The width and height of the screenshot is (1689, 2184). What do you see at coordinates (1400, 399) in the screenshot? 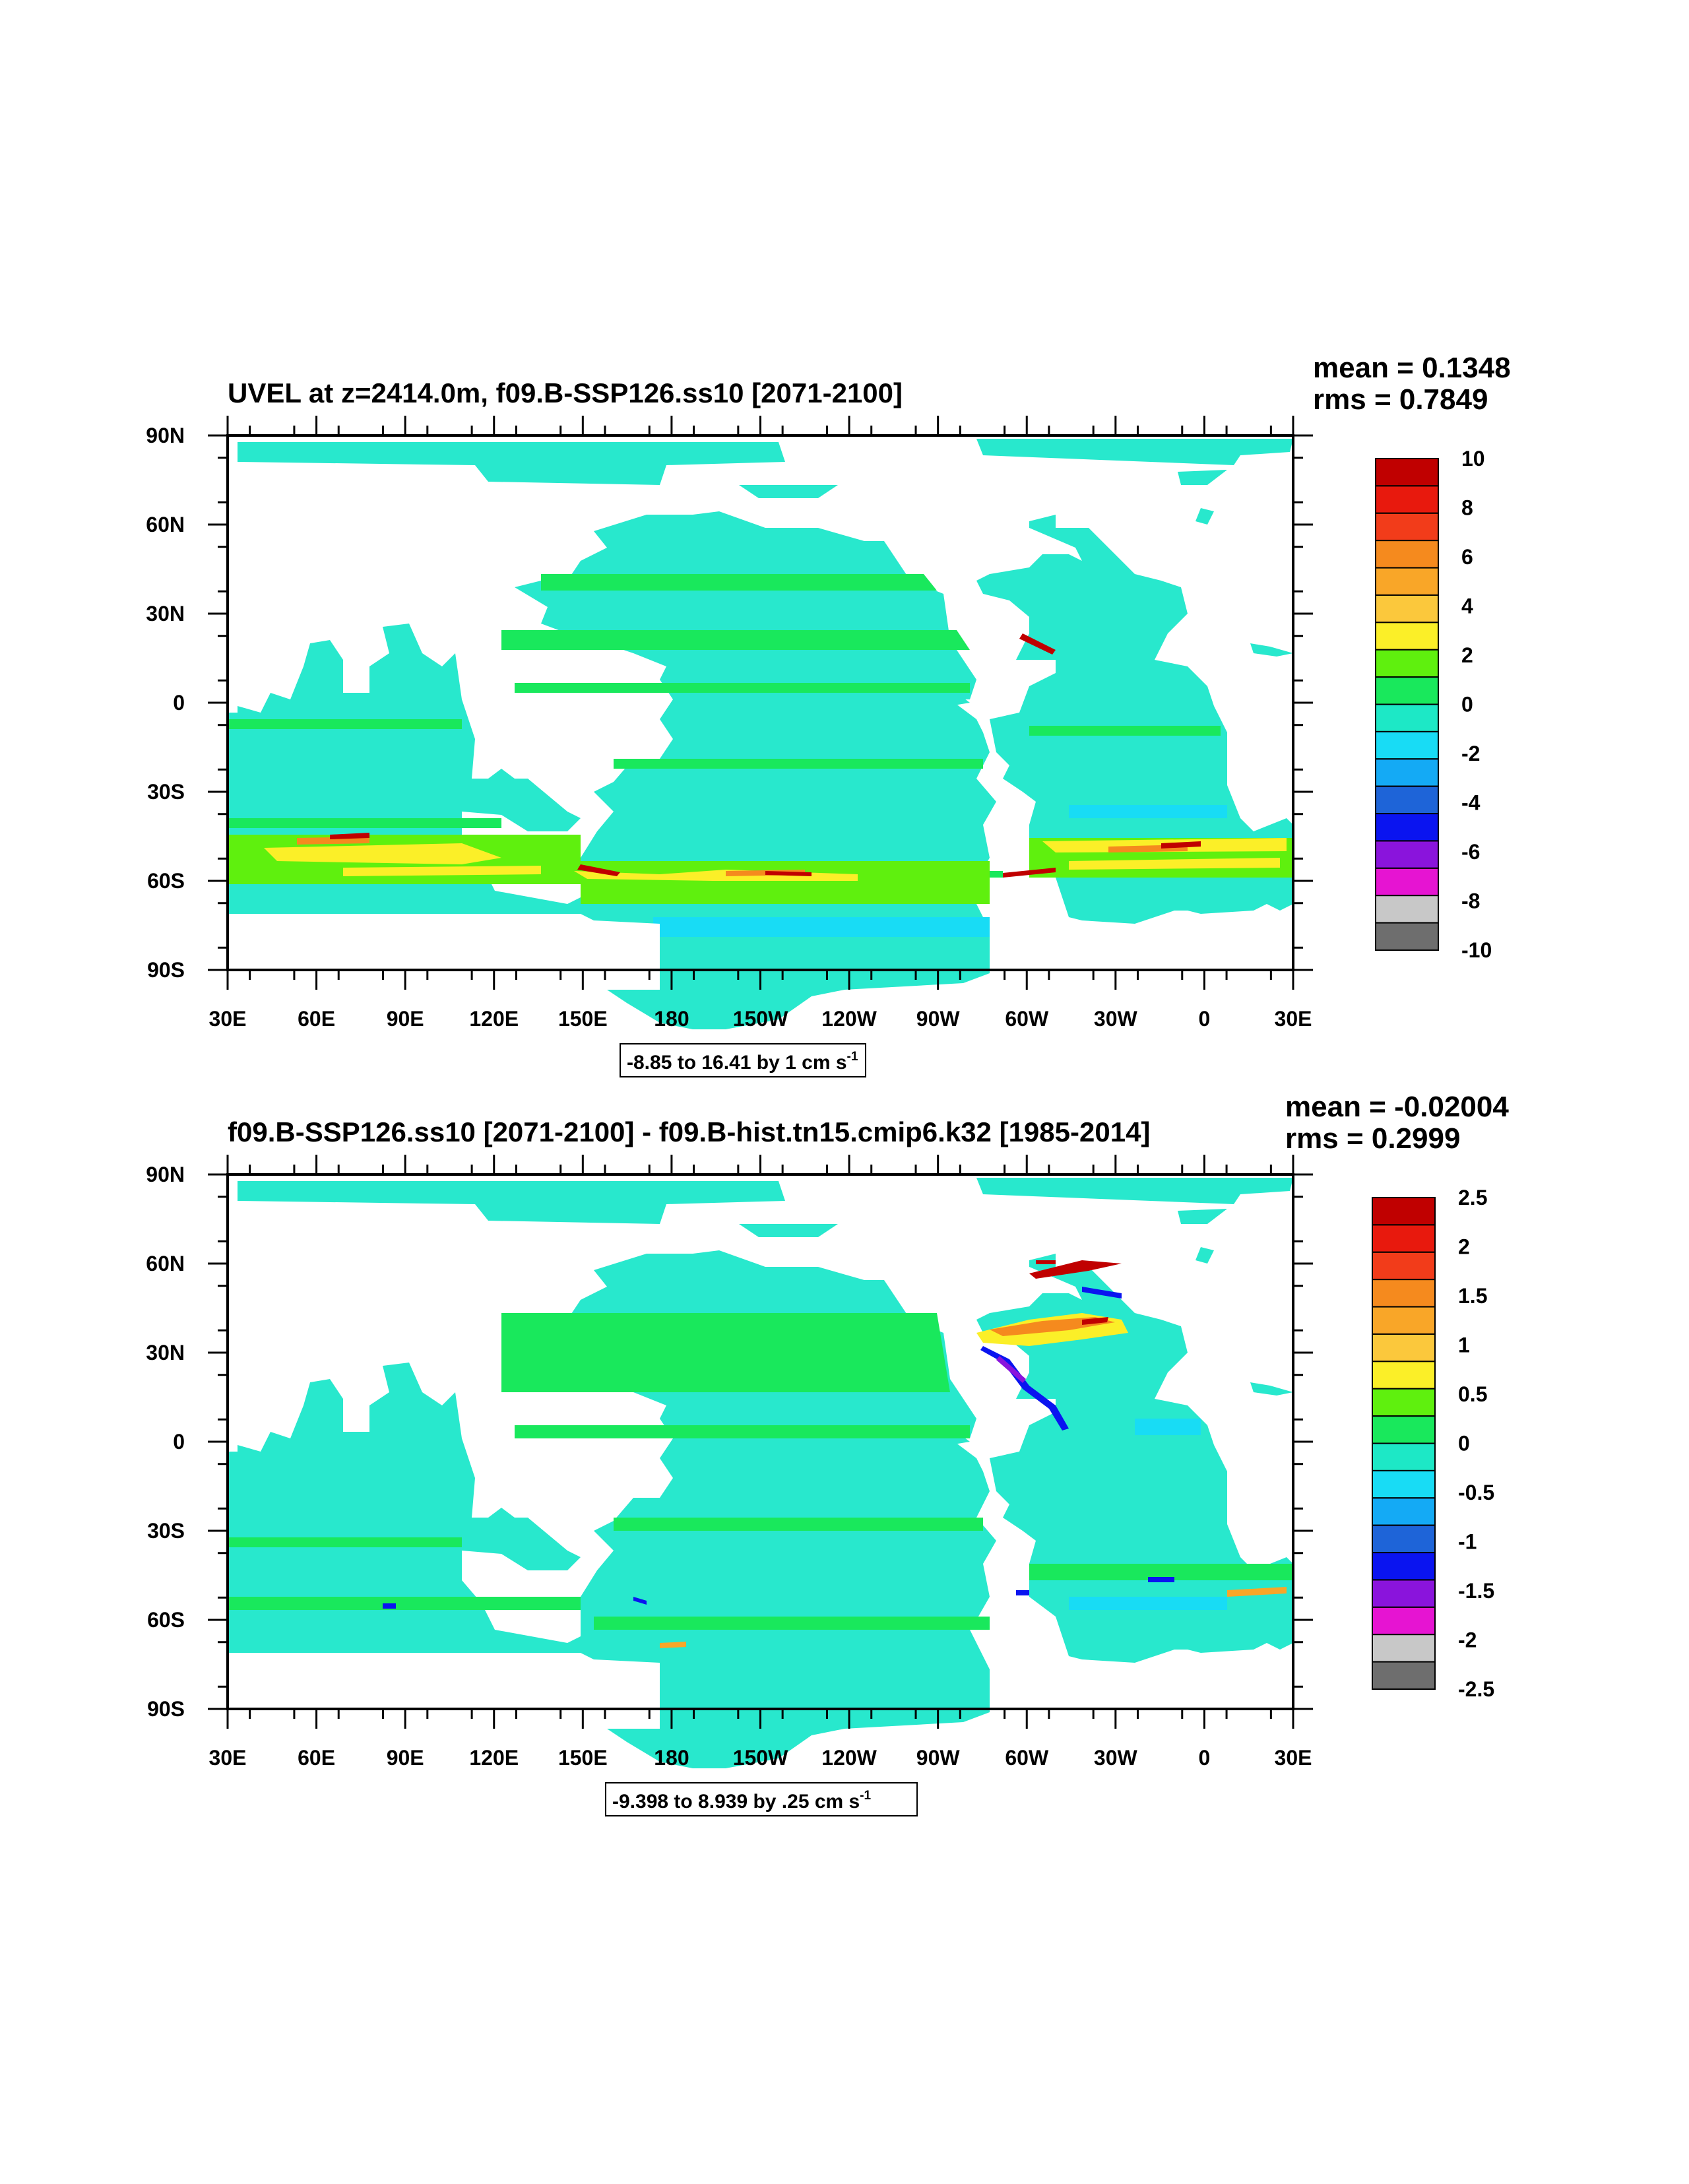
I see `top-rms: rms = 0.7849` at bounding box center [1400, 399].